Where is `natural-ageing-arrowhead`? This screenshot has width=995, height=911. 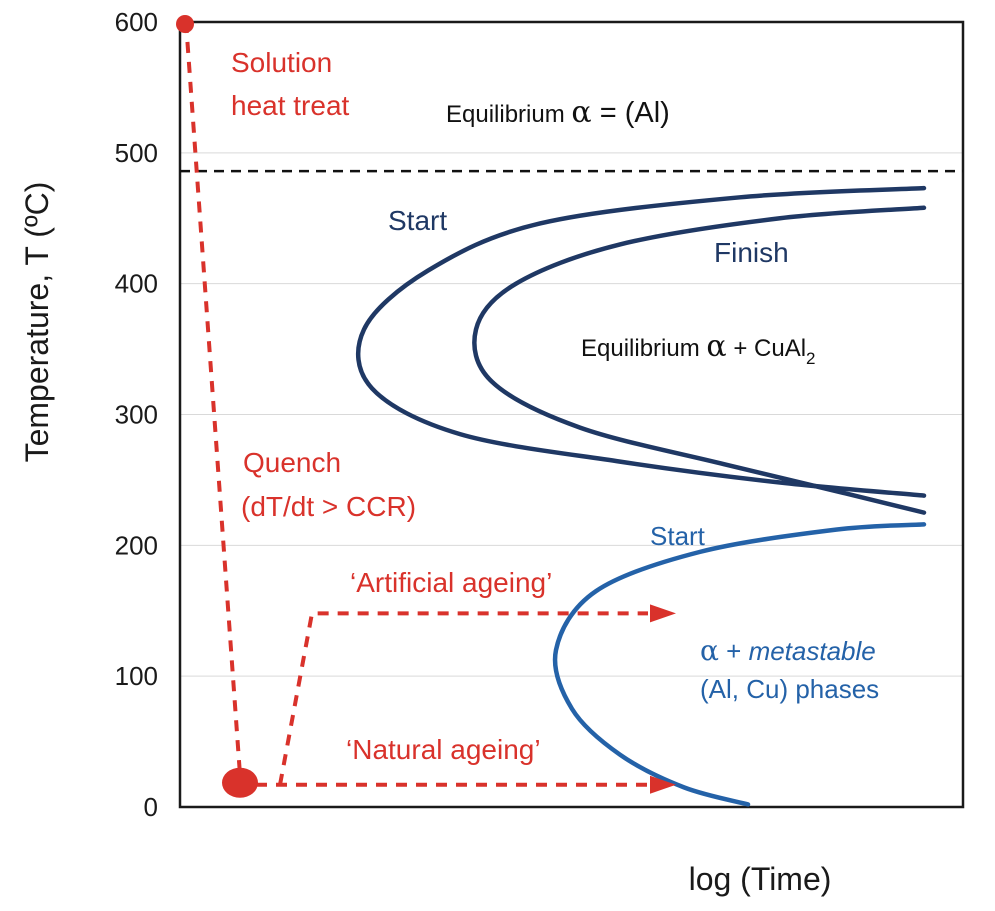
natural-ageing-arrowhead is located at coordinates (663, 784).